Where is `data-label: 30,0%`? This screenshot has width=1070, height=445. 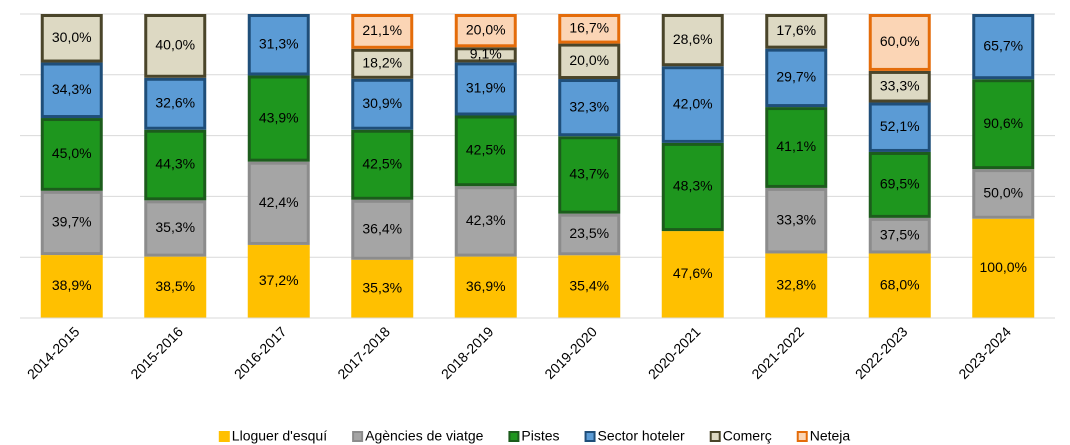
data-label: 30,0% is located at coordinates (72, 37).